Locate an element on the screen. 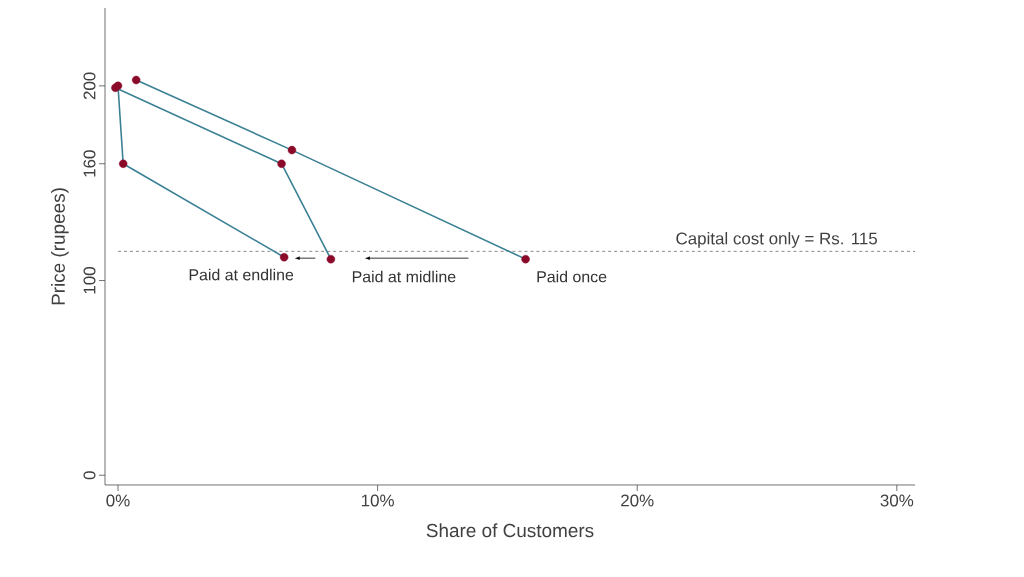 The width and height of the screenshot is (1024, 577). y-tick-label: 0 is located at coordinates (89, 475).